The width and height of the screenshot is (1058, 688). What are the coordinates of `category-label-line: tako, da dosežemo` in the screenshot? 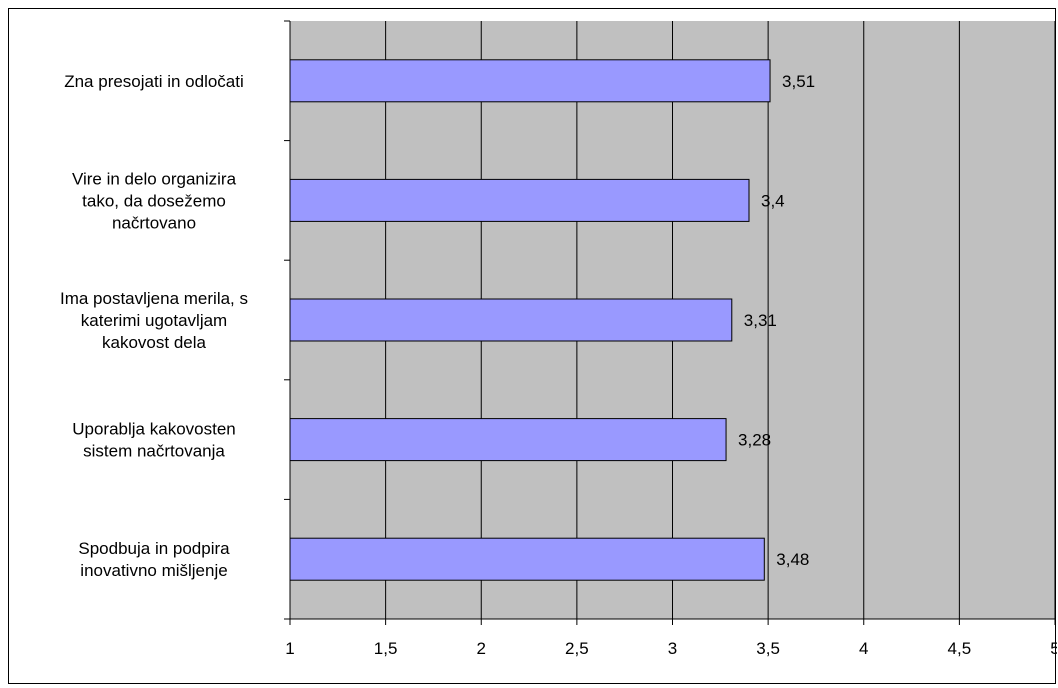 It's located at (154, 200).